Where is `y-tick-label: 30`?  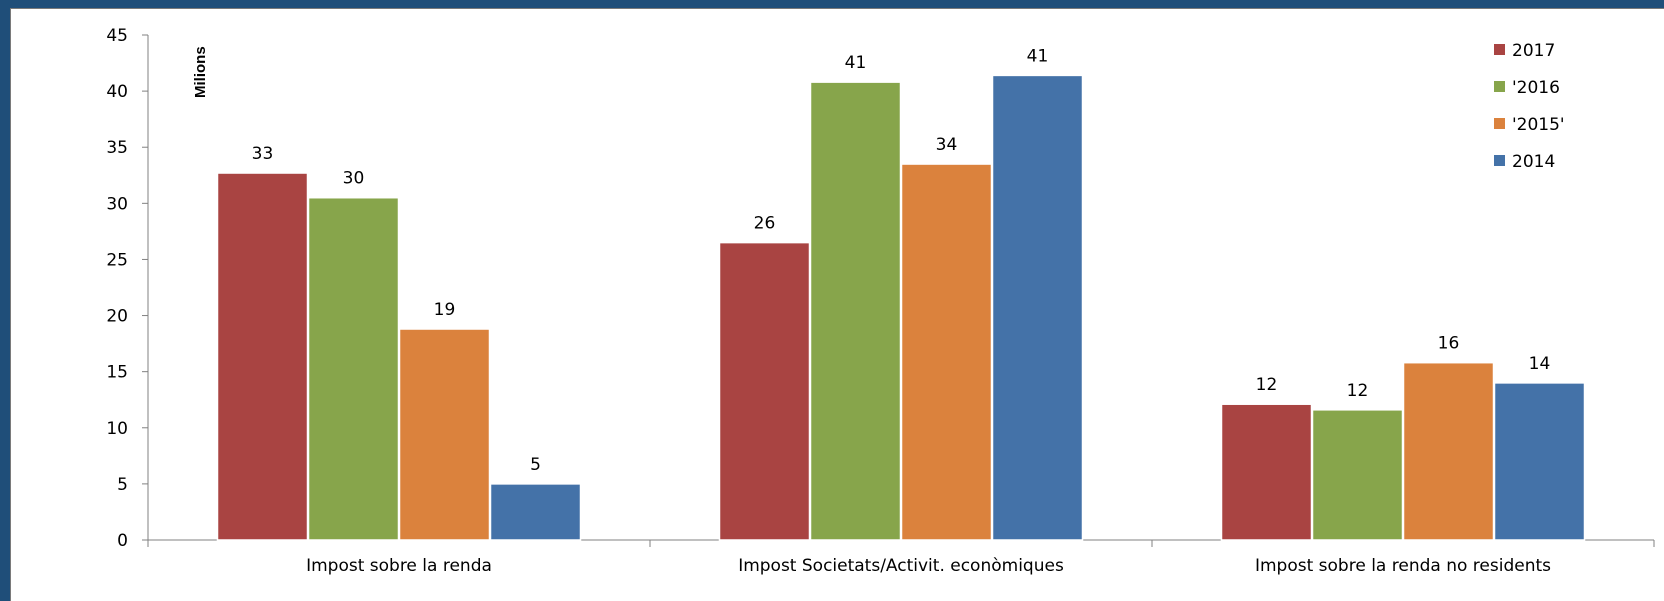
y-tick-label: 30 is located at coordinates (117, 204).